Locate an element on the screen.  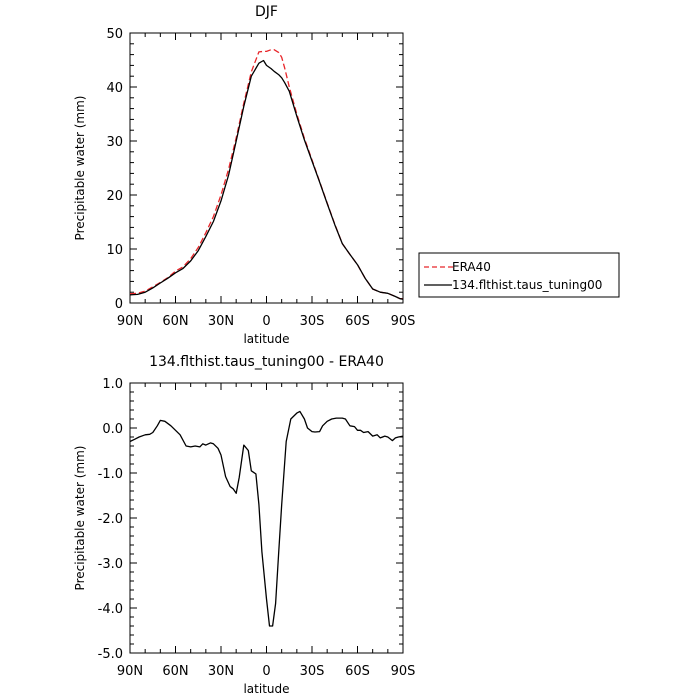
y-tick-label: 40 is located at coordinates (114, 88).